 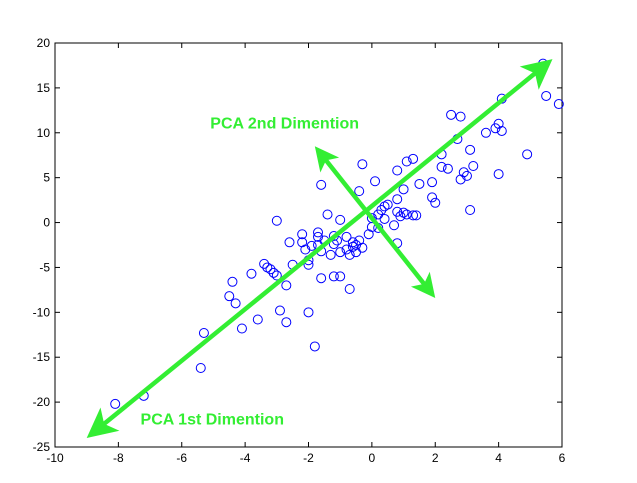 What do you see at coordinates (42, 312) in the screenshot?
I see `y-tick-label: -10` at bounding box center [42, 312].